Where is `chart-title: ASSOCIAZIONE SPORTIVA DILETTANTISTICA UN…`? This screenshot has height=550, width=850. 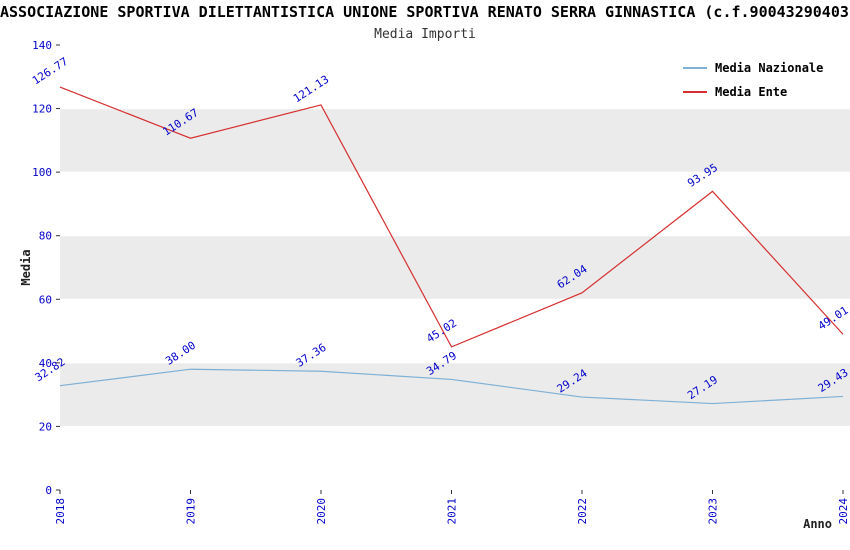 chart-title: ASSOCIAZIONE SPORTIVA DILETTANTISTICA UN… is located at coordinates (425, 12).